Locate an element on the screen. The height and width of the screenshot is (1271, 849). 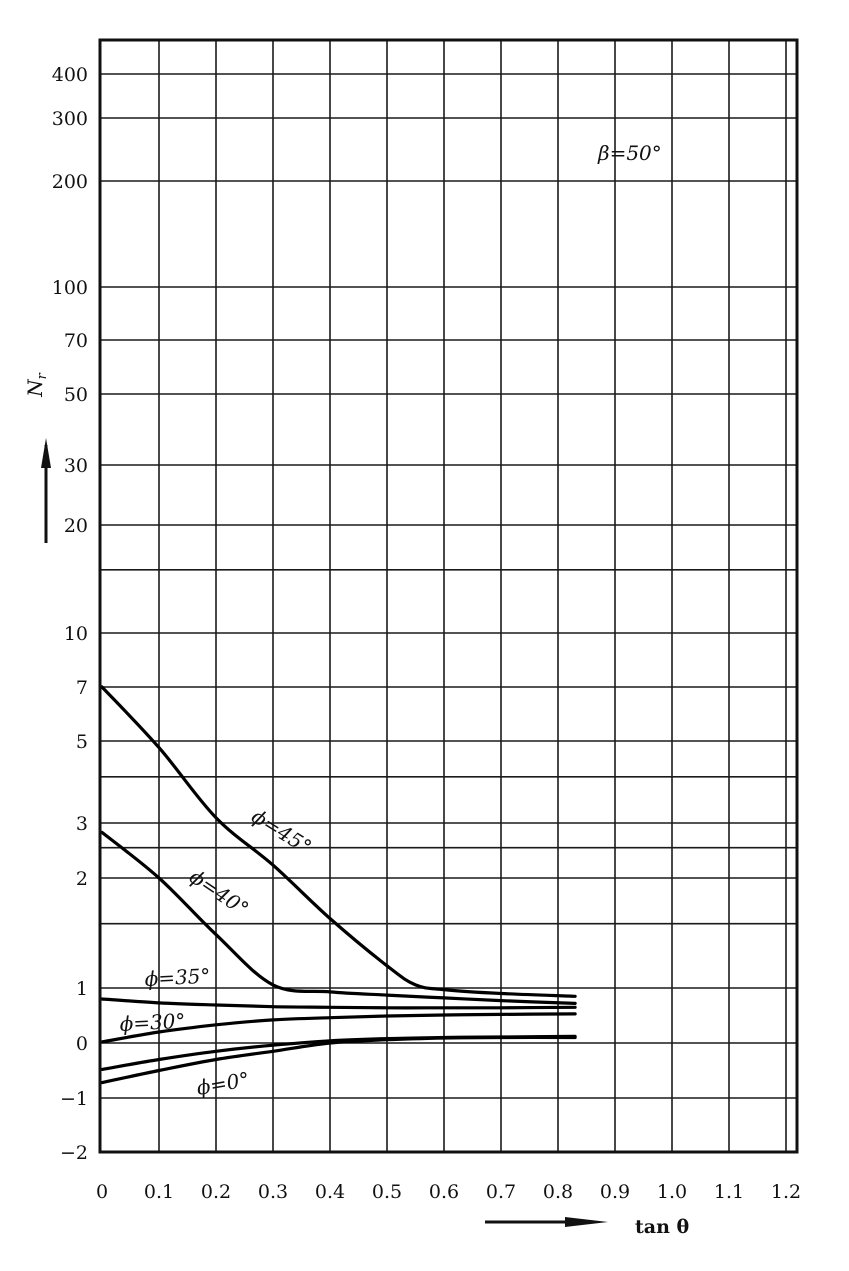
y-axis-arrow is located at coordinates (46, 490).